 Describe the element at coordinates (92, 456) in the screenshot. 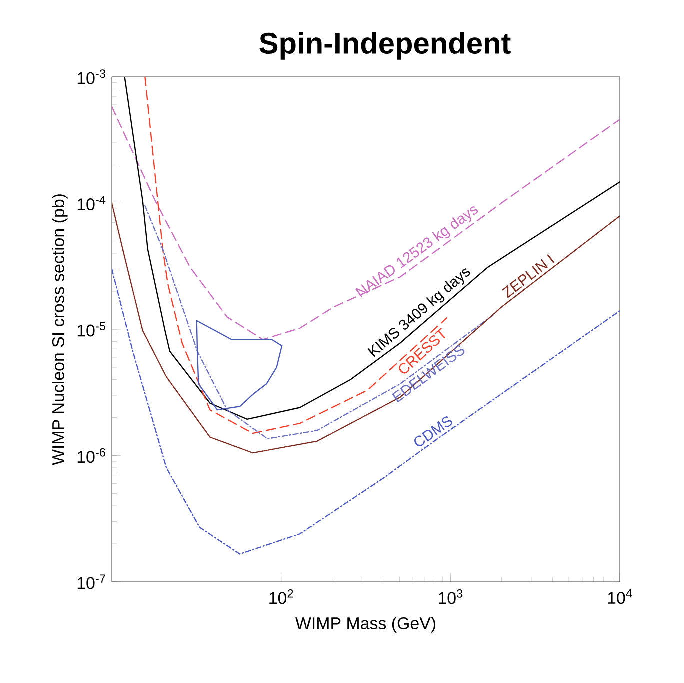

I see `y-tick-label: 10$^{-6}$` at that location.